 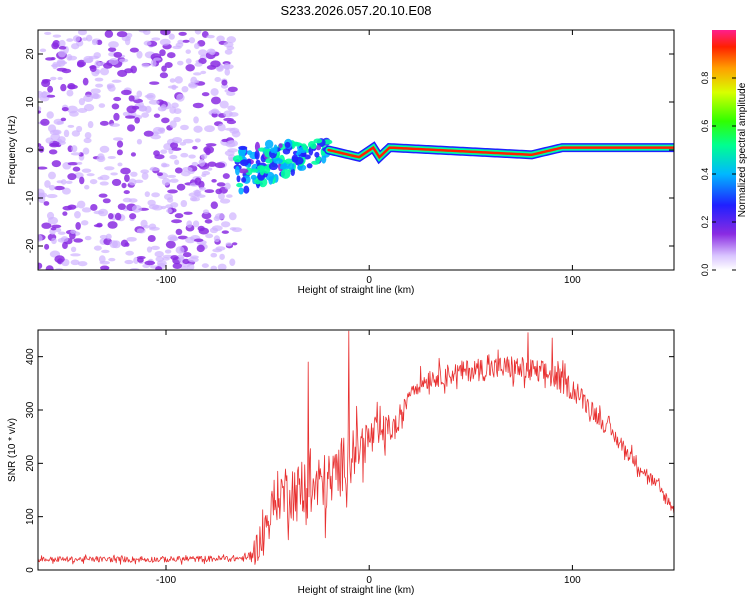 What do you see at coordinates (705, 174) in the screenshot?
I see `colorbar-tick-label: 0.4` at bounding box center [705, 174].